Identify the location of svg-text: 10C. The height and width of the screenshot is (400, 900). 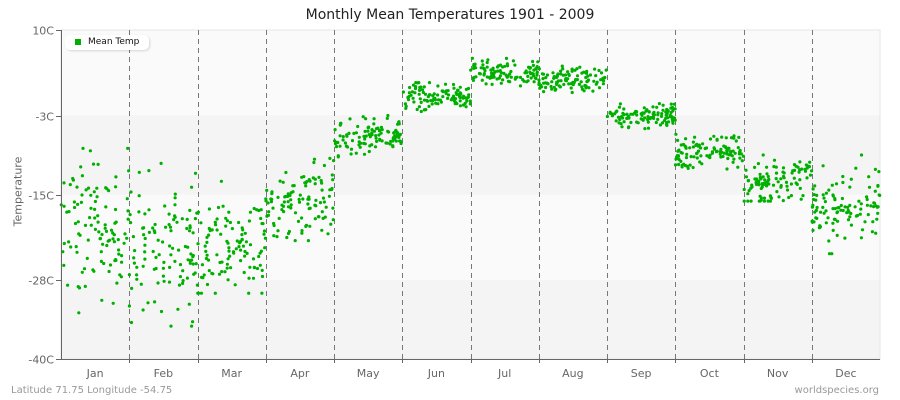
(43, 31).